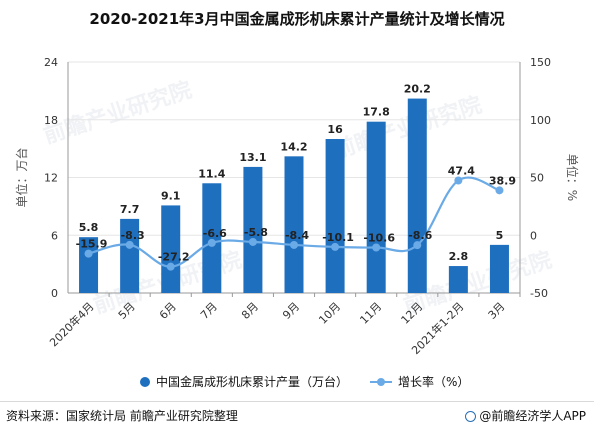 This screenshot has height=437, width=594. I want to click on bar-value-label: 14.2, so click(293, 146).